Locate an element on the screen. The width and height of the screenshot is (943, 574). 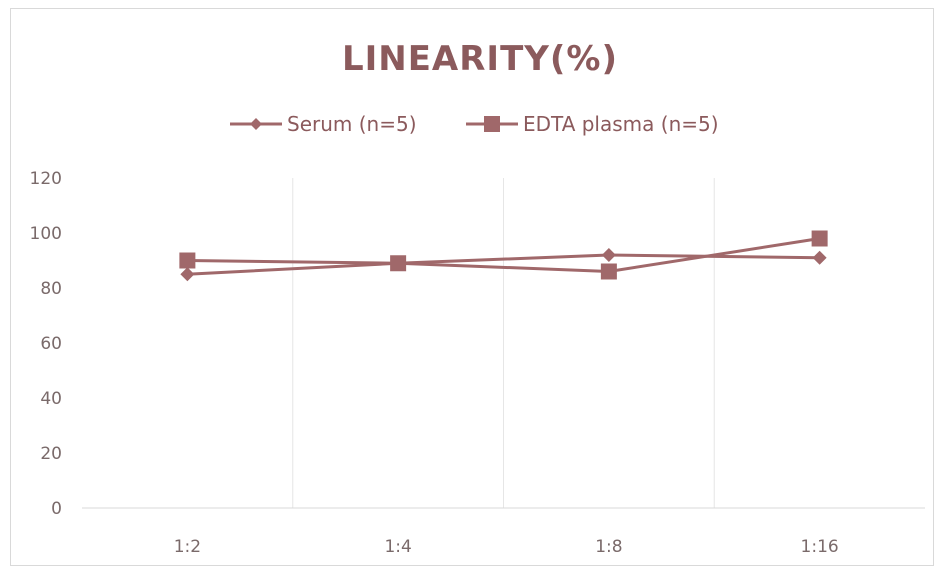
y-tick-label: 40 is located at coordinates (51, 399).